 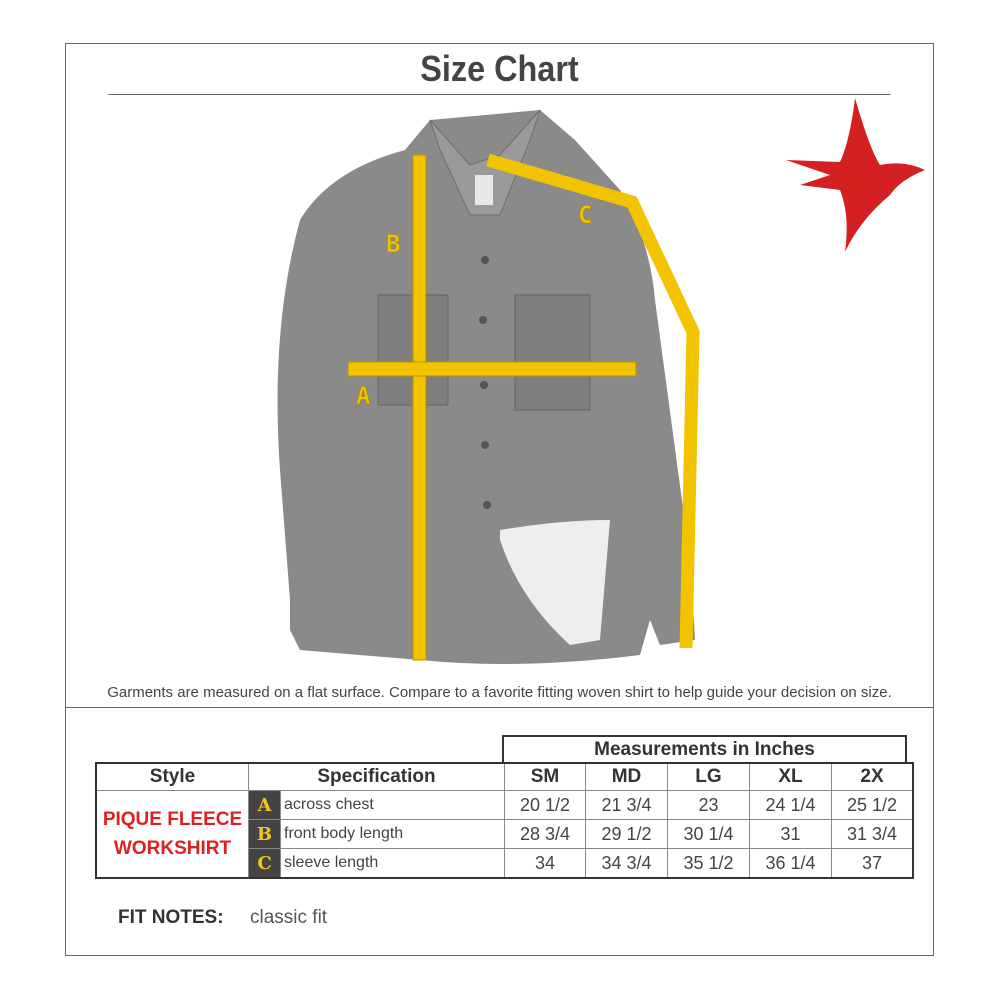 What do you see at coordinates (626, 805) in the screenshot?
I see `cell: 21 3/4` at bounding box center [626, 805].